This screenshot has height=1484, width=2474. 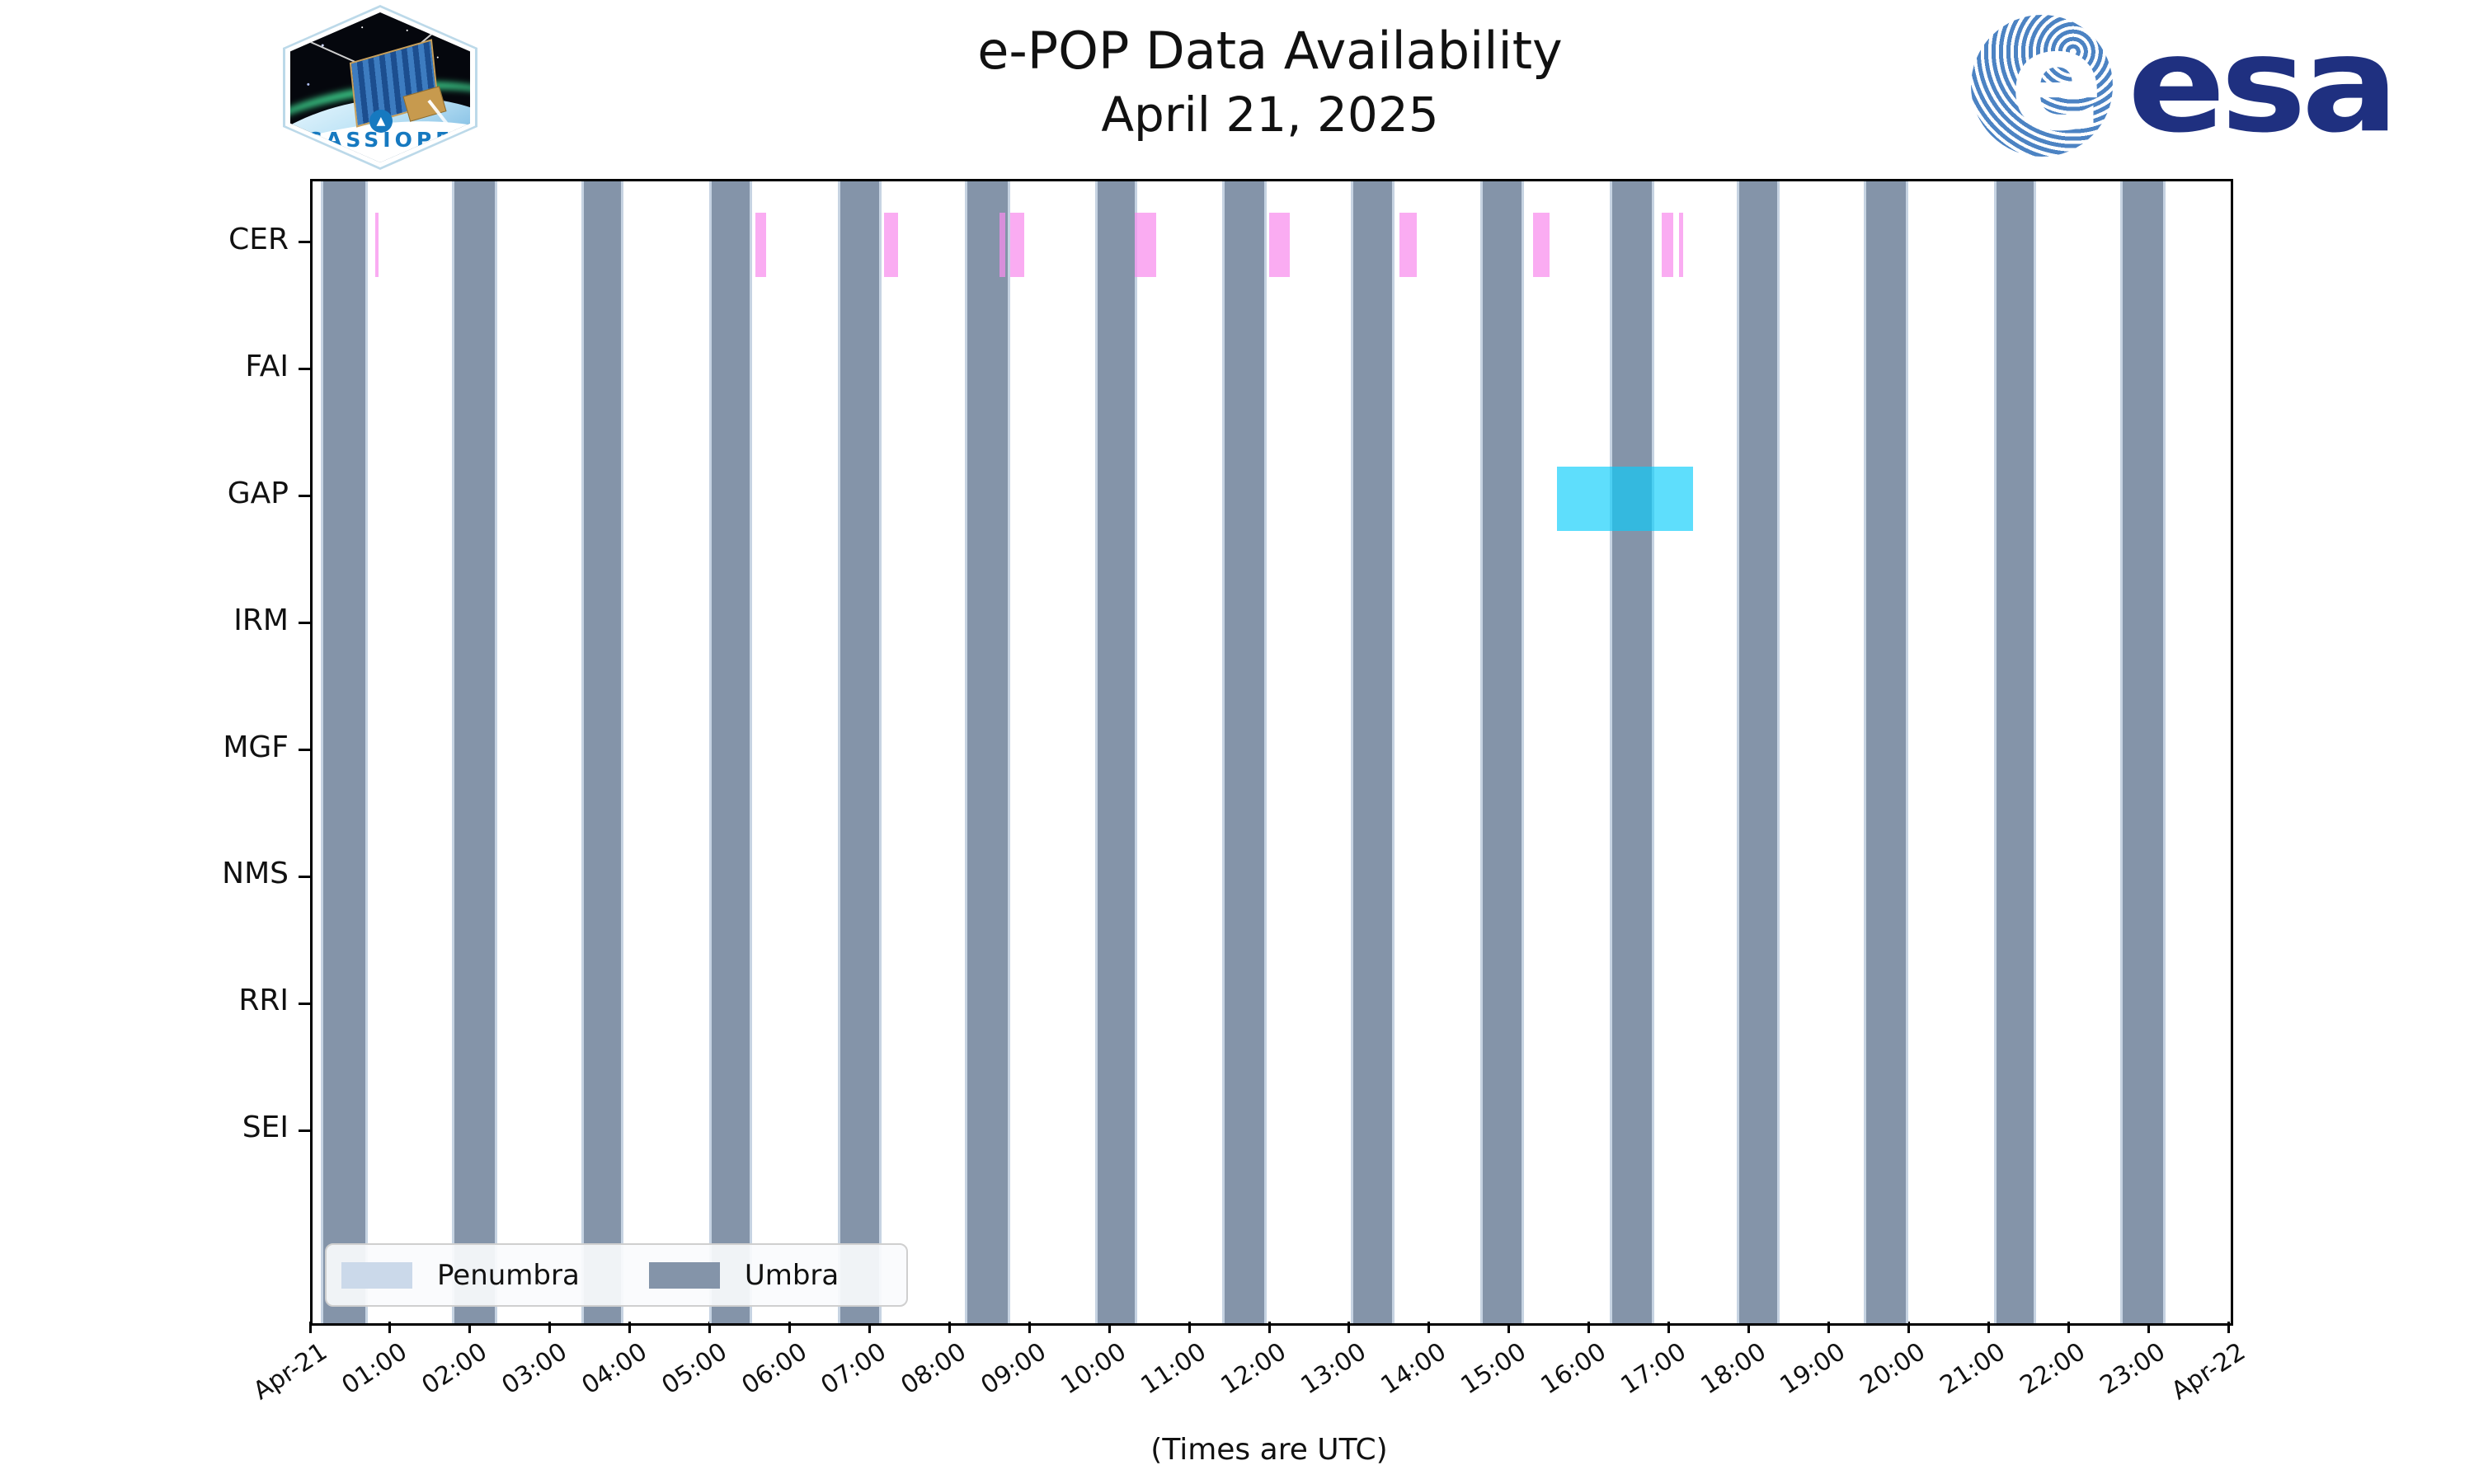 I want to click on gap-availability-bar, so click(x=1624, y=499).